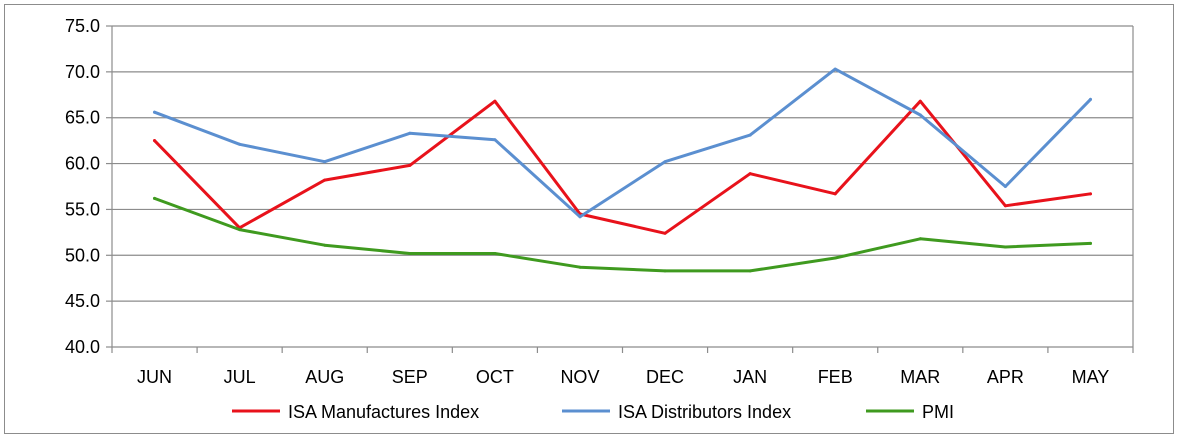 Image resolution: width=1182 pixels, height=443 pixels. I want to click on y-tick-label: 45.0, so click(82, 301).